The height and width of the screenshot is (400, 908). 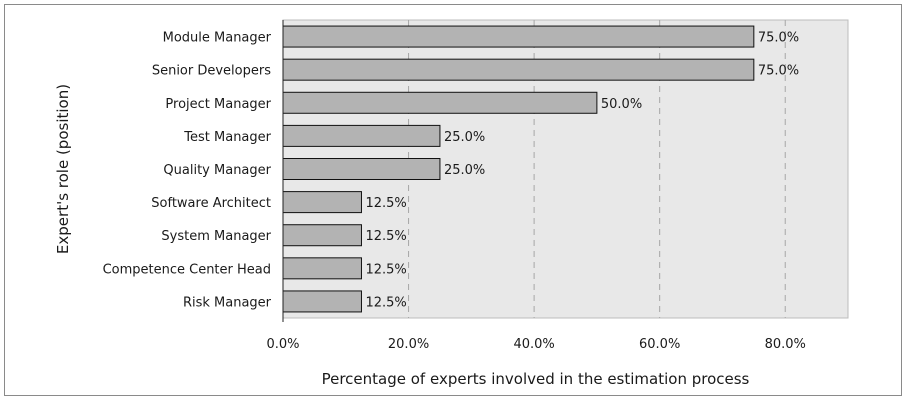 I want to click on category-label: Software Architect, so click(x=211, y=203).